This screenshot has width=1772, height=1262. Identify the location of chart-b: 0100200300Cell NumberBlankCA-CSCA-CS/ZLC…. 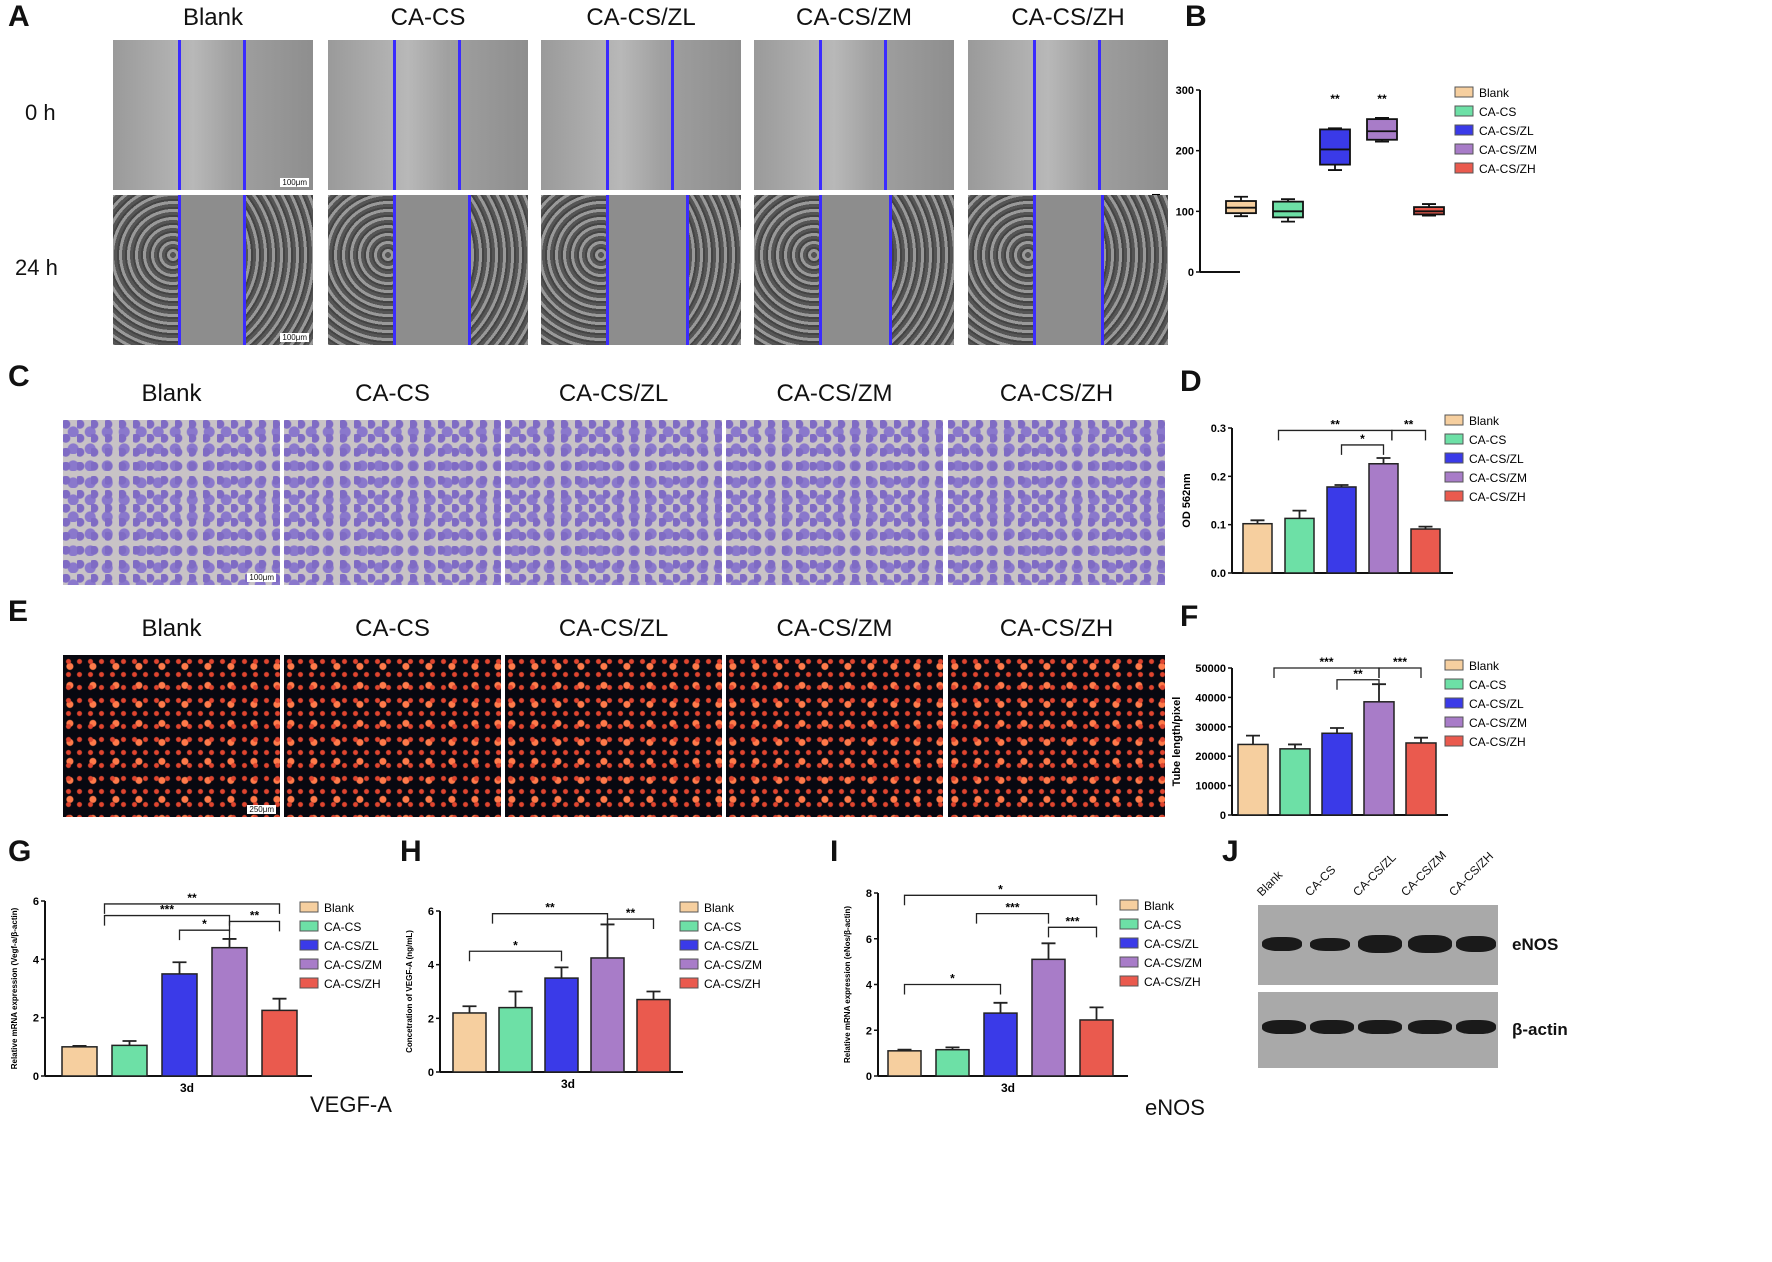
(1344, 182).